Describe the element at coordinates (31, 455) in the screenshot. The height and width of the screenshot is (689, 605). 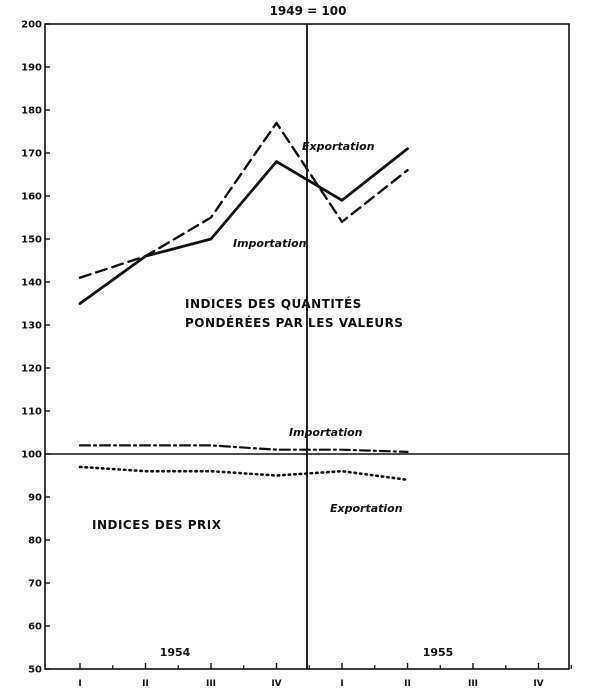
I see `y-tick-label: 100` at that location.